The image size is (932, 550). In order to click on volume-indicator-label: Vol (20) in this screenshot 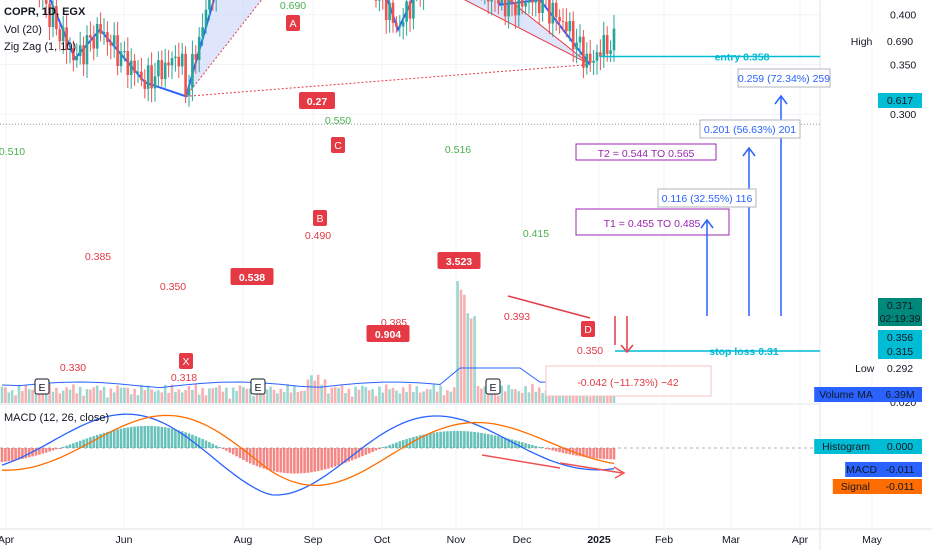, I will do `click(23, 30)`.